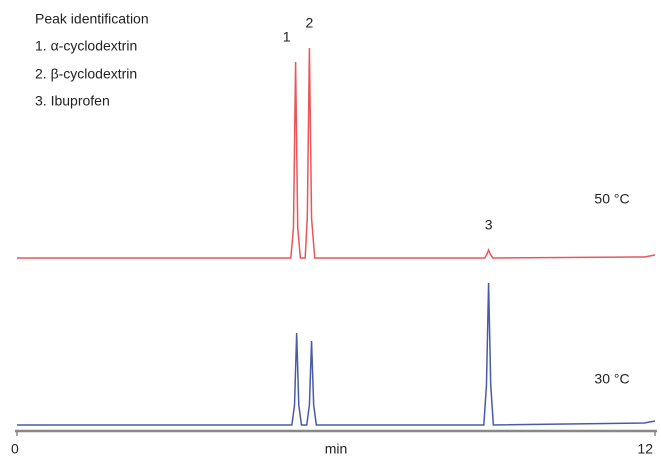  Describe the element at coordinates (611, 379) in the screenshot. I see `trace-label: 30 °C` at that location.